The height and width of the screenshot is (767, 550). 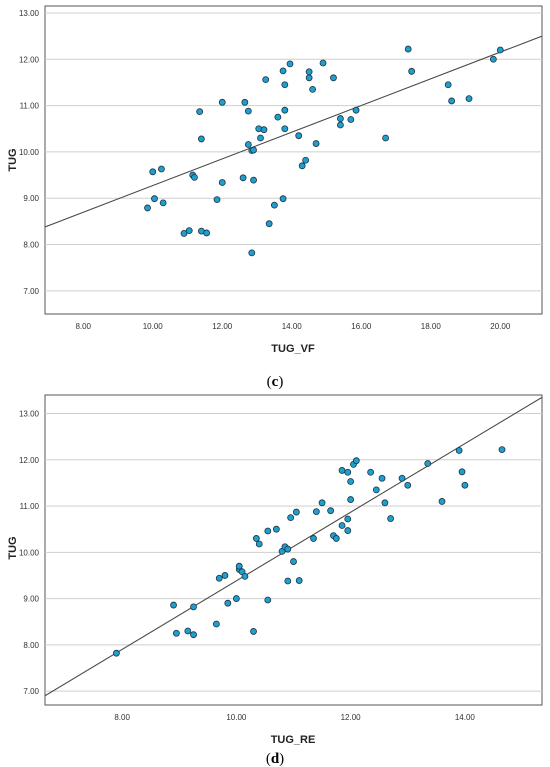 What do you see at coordinates (275, 759) in the screenshot?
I see `panel-letter-d: d` at bounding box center [275, 759].